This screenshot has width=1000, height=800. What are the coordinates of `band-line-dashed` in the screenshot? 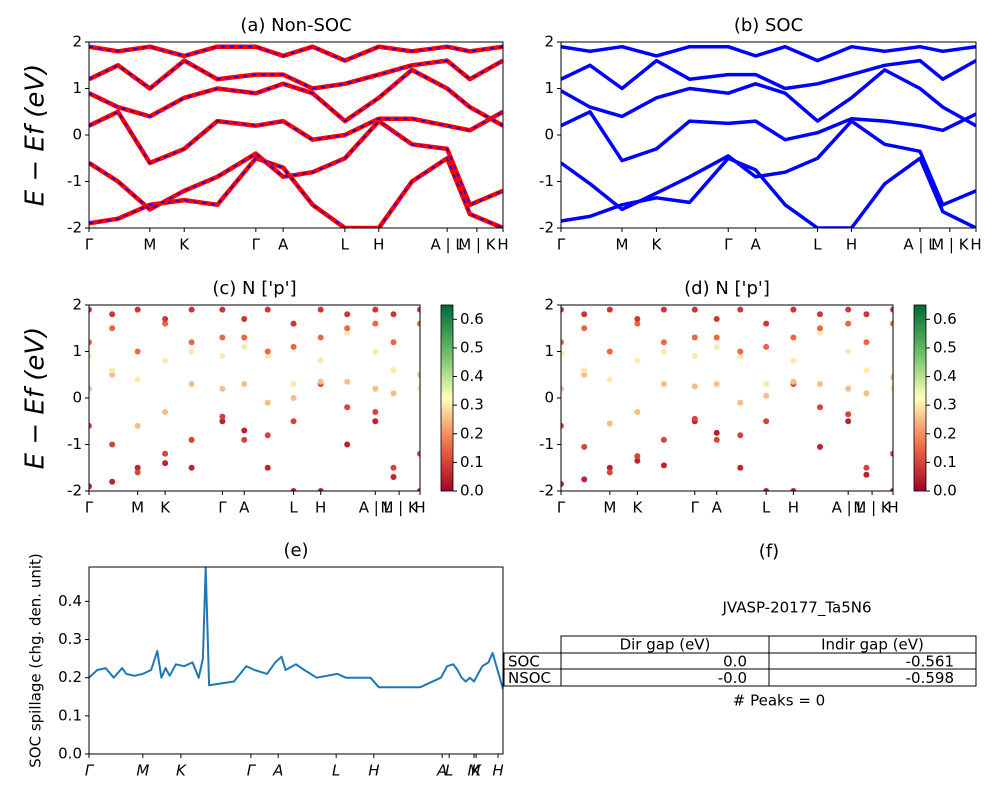 It's located at (296, 137).